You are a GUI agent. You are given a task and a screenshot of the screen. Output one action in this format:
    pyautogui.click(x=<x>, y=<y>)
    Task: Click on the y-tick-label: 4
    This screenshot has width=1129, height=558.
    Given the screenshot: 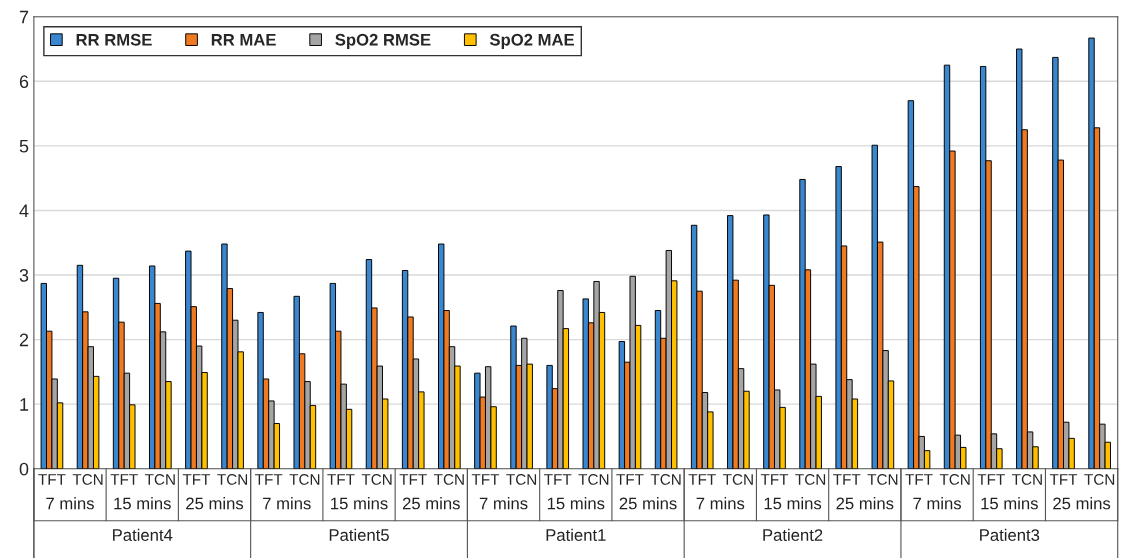 What is the action you would take?
    pyautogui.click(x=24, y=210)
    